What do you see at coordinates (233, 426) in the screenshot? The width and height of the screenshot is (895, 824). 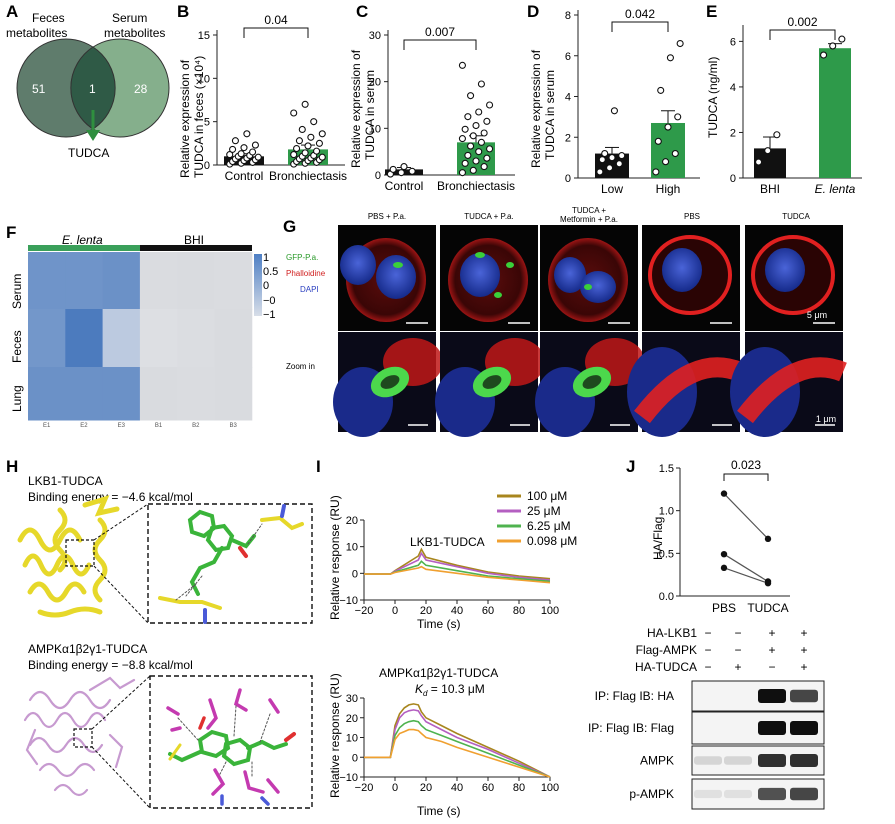 I see `heatmap-col-label: B3` at bounding box center [233, 426].